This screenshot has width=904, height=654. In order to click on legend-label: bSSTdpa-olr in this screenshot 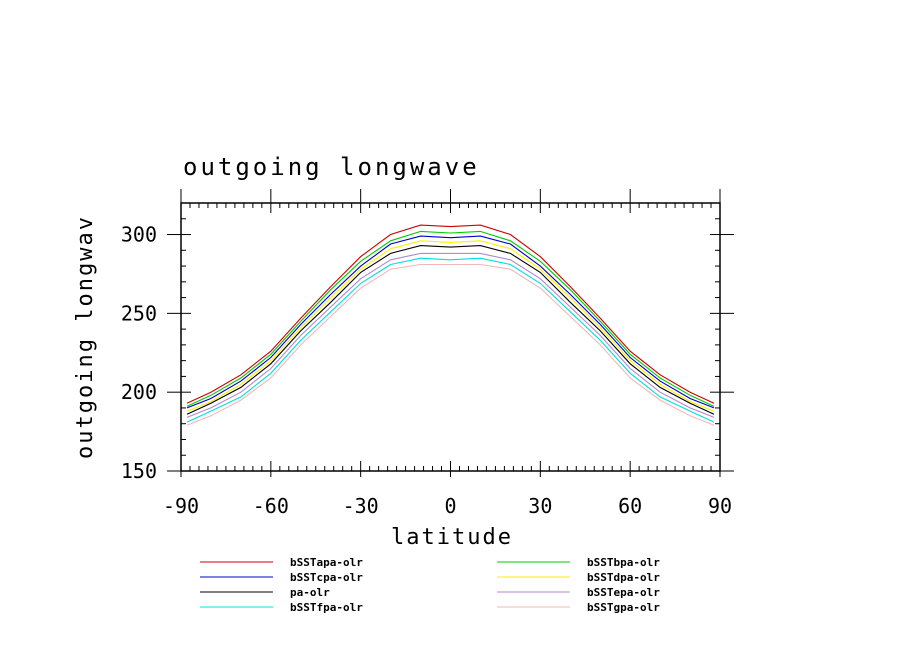, I will do `click(623, 577)`.